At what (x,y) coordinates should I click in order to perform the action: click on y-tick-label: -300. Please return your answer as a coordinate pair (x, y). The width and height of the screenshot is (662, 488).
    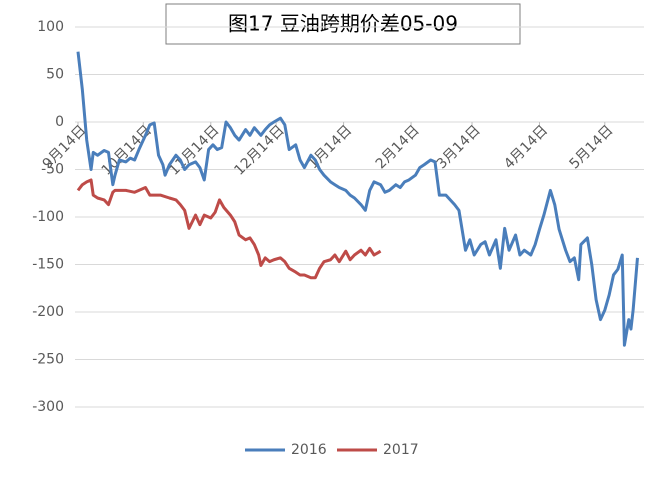
    Looking at the image, I should click on (48, 407).